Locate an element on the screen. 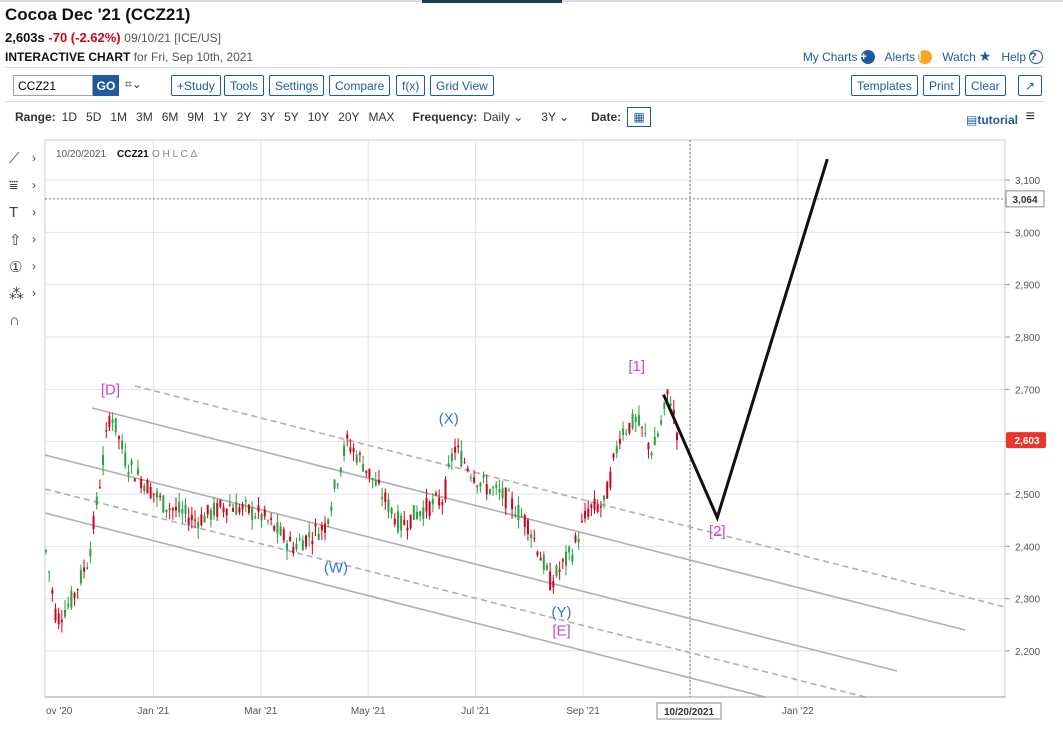  projection-line is located at coordinates (745, 340).